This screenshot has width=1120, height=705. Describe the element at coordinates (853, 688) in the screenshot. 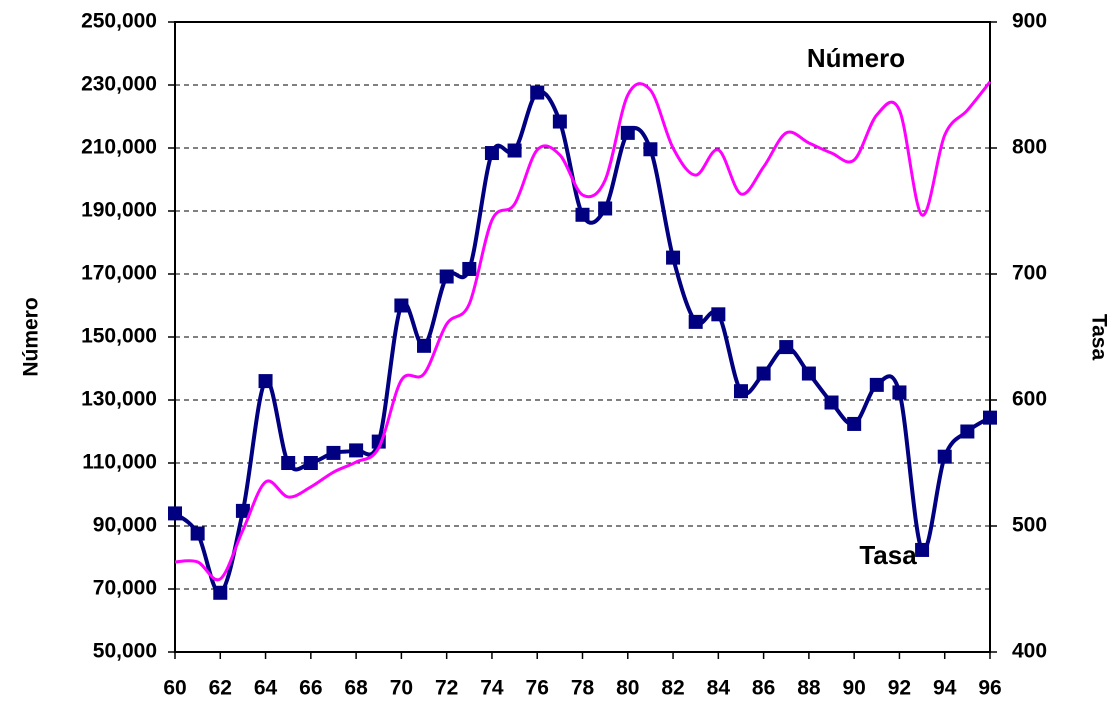

I see `x-tick-label: 90` at that location.